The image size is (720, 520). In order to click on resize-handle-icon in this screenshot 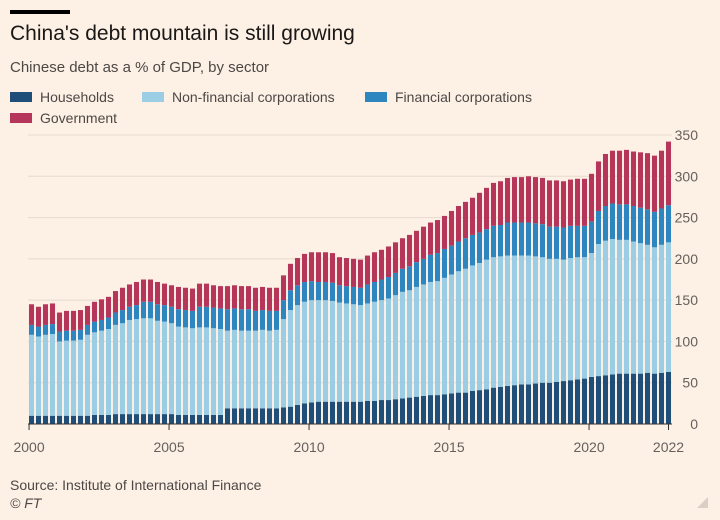, I will do `click(702, 502)`.